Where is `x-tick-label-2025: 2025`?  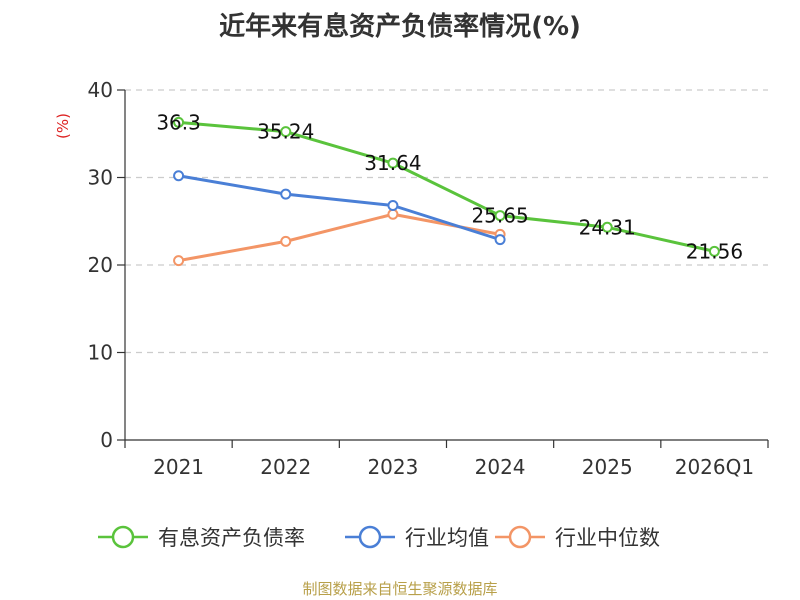 x-tick-label-2025: 2025 is located at coordinates (607, 467).